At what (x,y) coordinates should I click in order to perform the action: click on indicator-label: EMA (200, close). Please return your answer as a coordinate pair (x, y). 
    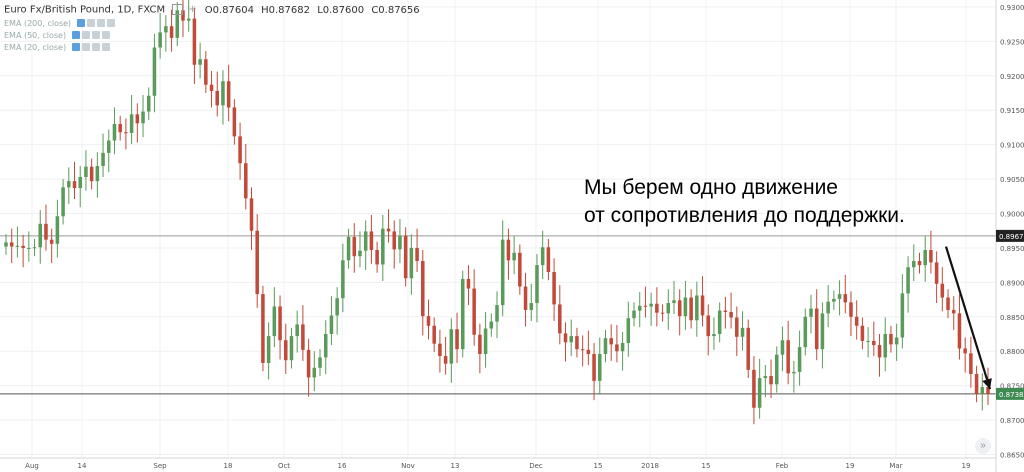
    Looking at the image, I should click on (38, 23).